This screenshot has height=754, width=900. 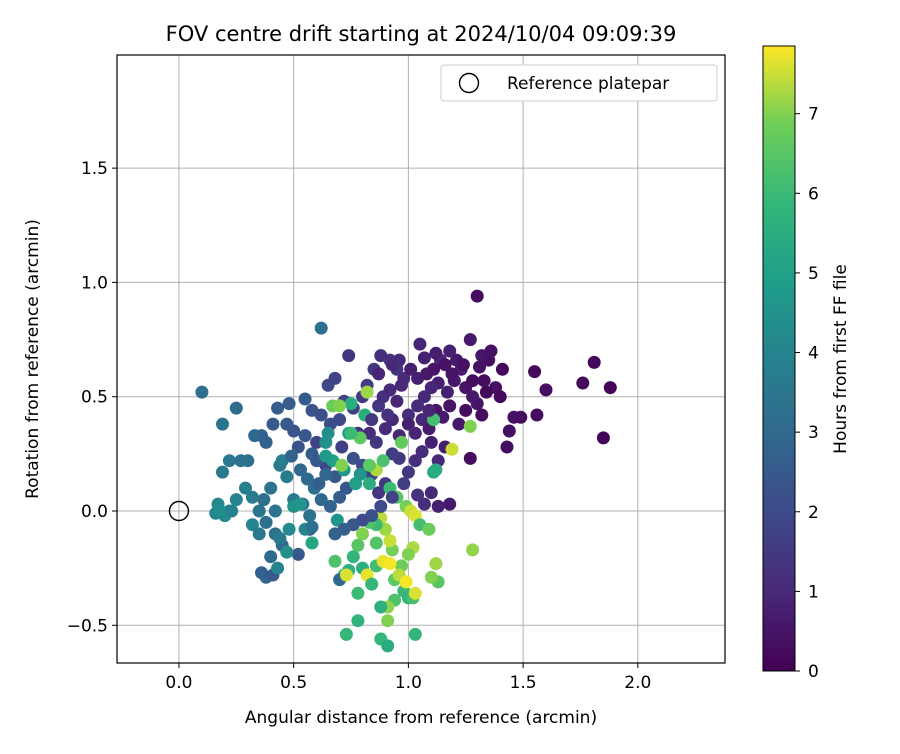 I want to click on legend-box, so click(x=579, y=83).